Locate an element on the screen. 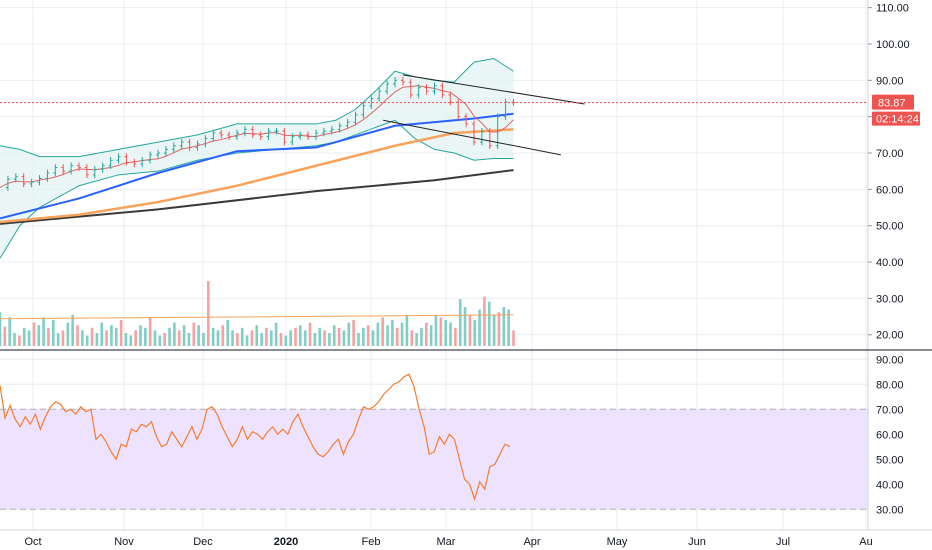 The width and height of the screenshot is (932, 550). bollinger-upper is located at coordinates (257, 107).